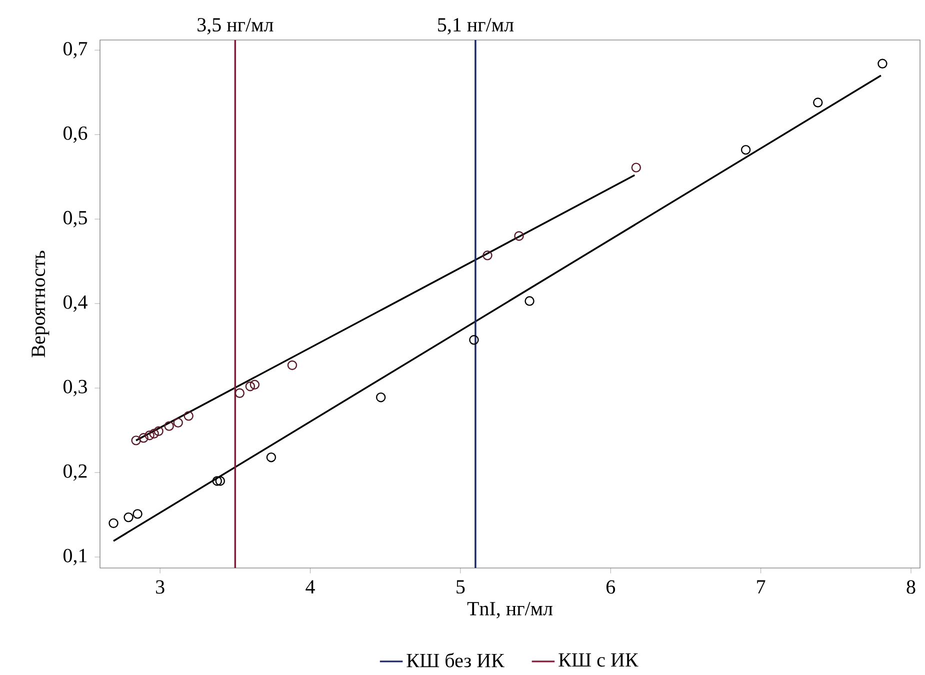 The image size is (925, 675). I want to click on legend-label: КШ с ИК, so click(598, 660).